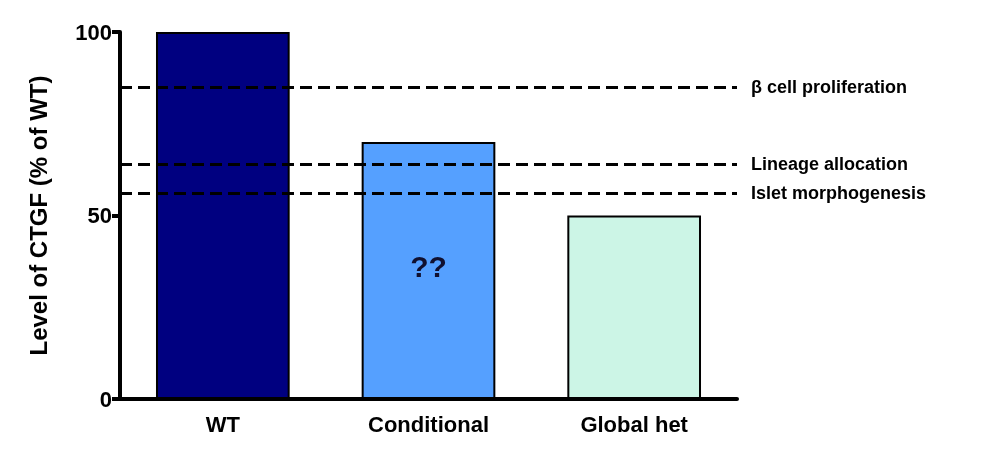 The width and height of the screenshot is (1003, 451). Describe the element at coordinates (93, 32) in the screenshot. I see `y-tick-label: 100` at that location.